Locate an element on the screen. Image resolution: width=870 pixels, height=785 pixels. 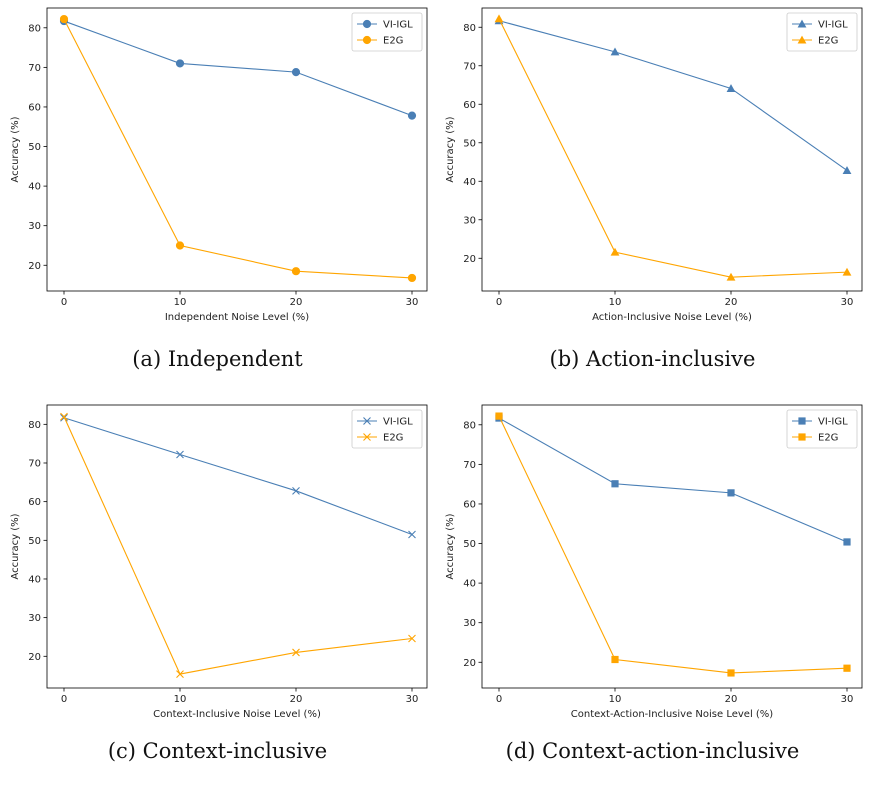
chart-caption-a: (a) Independent is located at coordinates (217, 359).